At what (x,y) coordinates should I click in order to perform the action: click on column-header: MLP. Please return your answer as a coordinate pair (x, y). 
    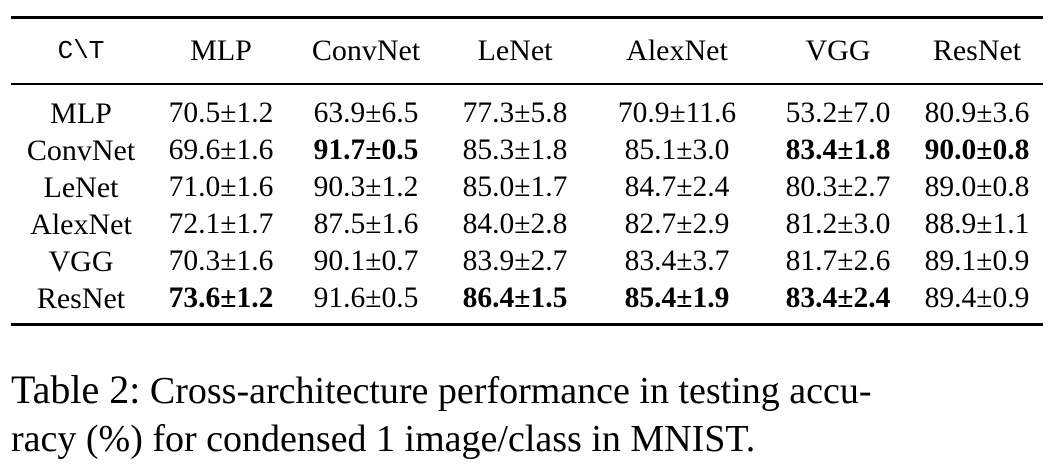
    Looking at the image, I should click on (221, 50).